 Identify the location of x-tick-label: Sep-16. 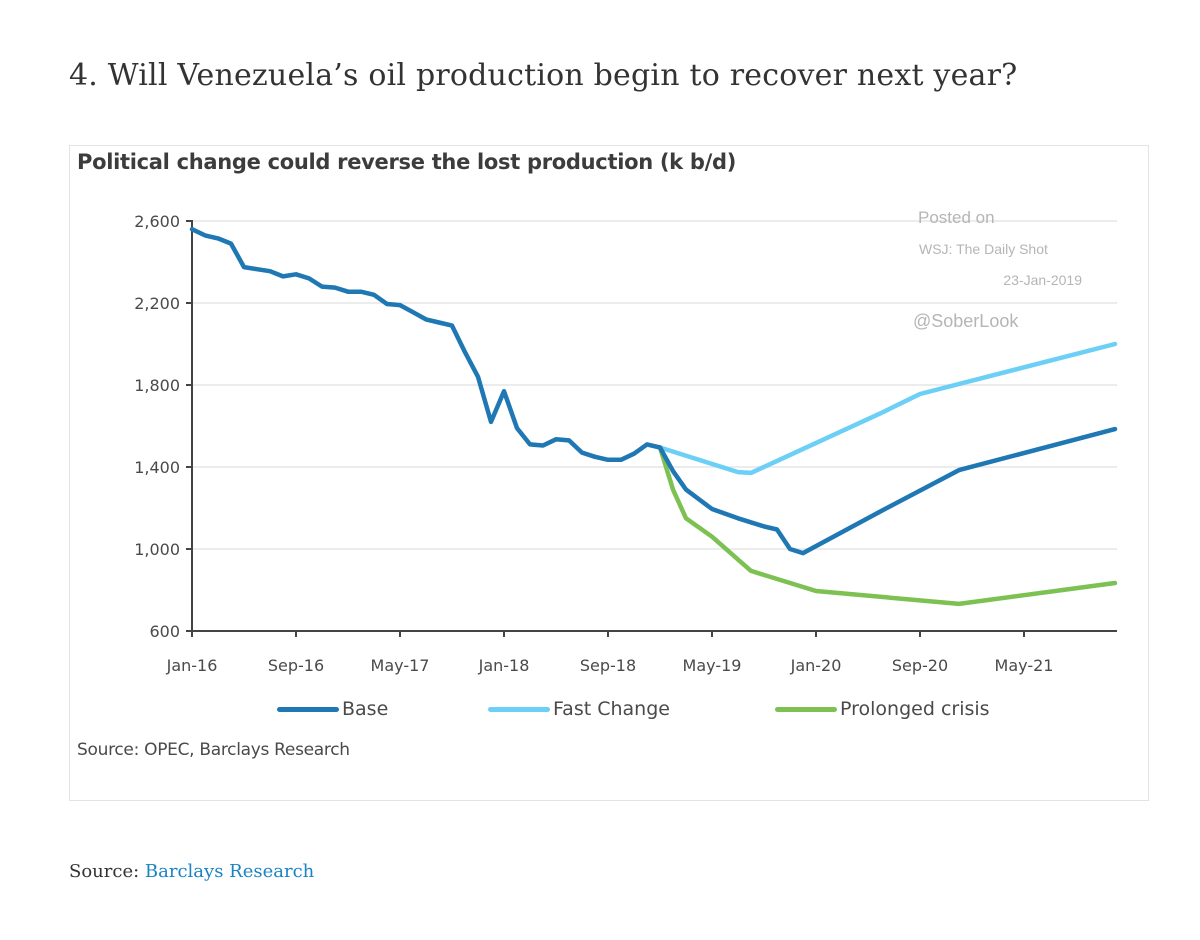
(296, 665).